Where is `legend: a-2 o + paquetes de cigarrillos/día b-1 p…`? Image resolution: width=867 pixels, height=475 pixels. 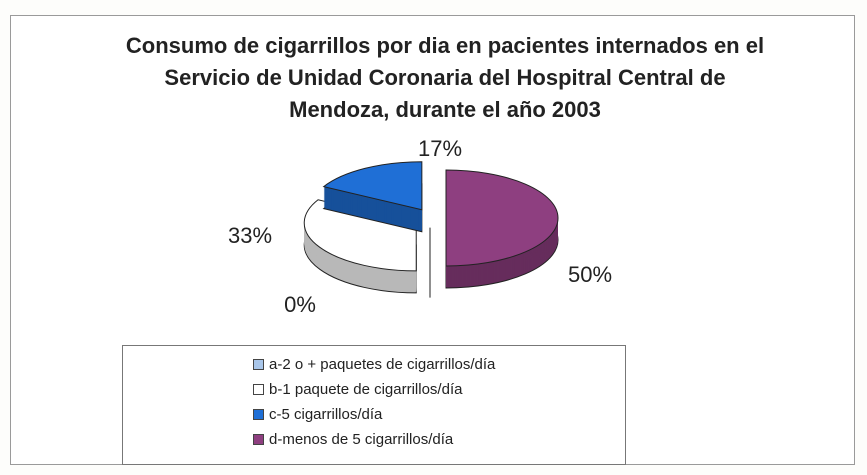 legend: a-2 o + paquetes de cigarrillos/día b-1 p… is located at coordinates (374, 405).